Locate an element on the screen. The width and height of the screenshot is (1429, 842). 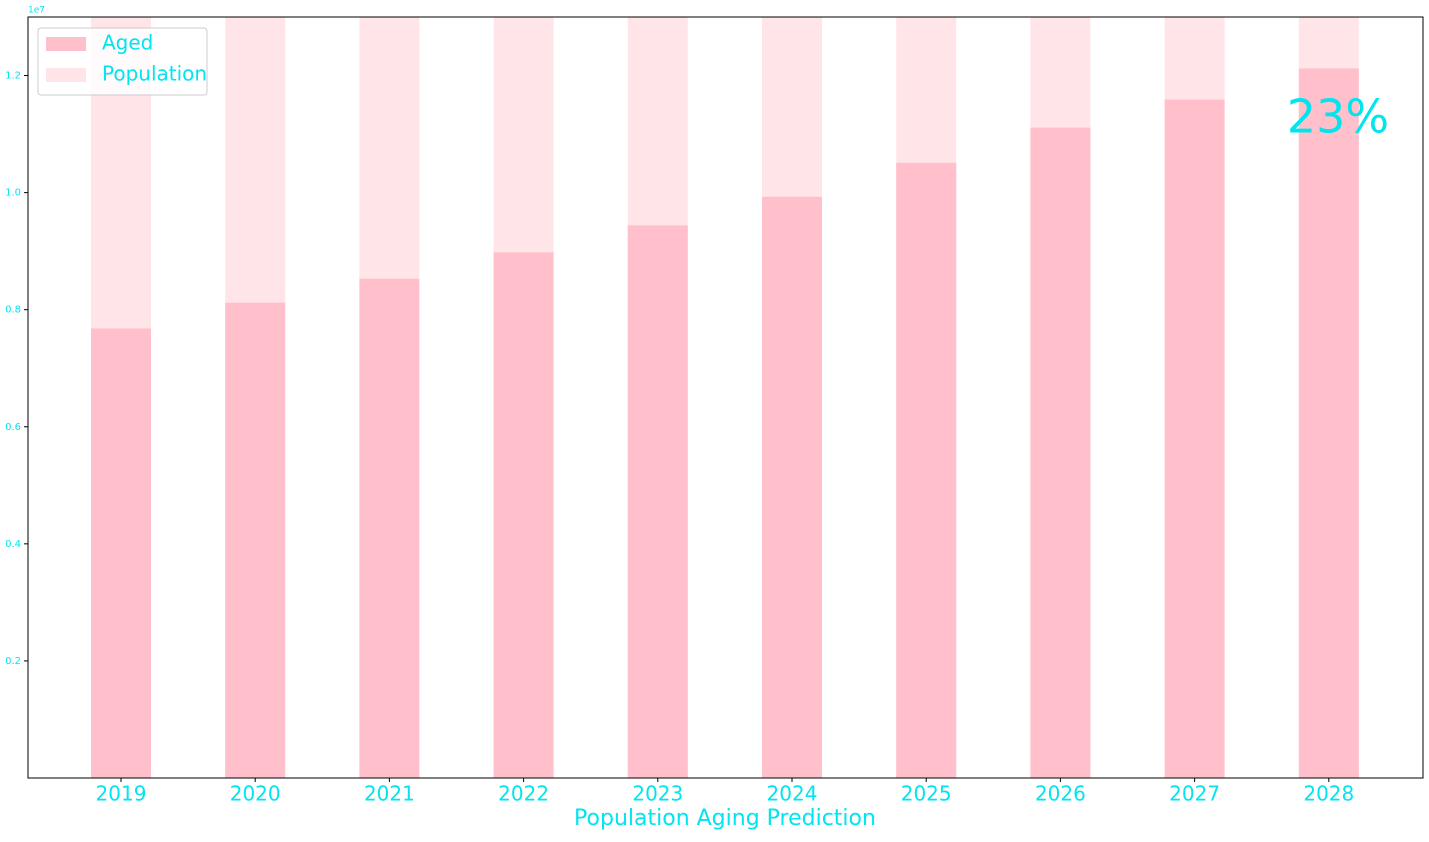
y-tick-label: 0.4 is located at coordinates (13, 544).